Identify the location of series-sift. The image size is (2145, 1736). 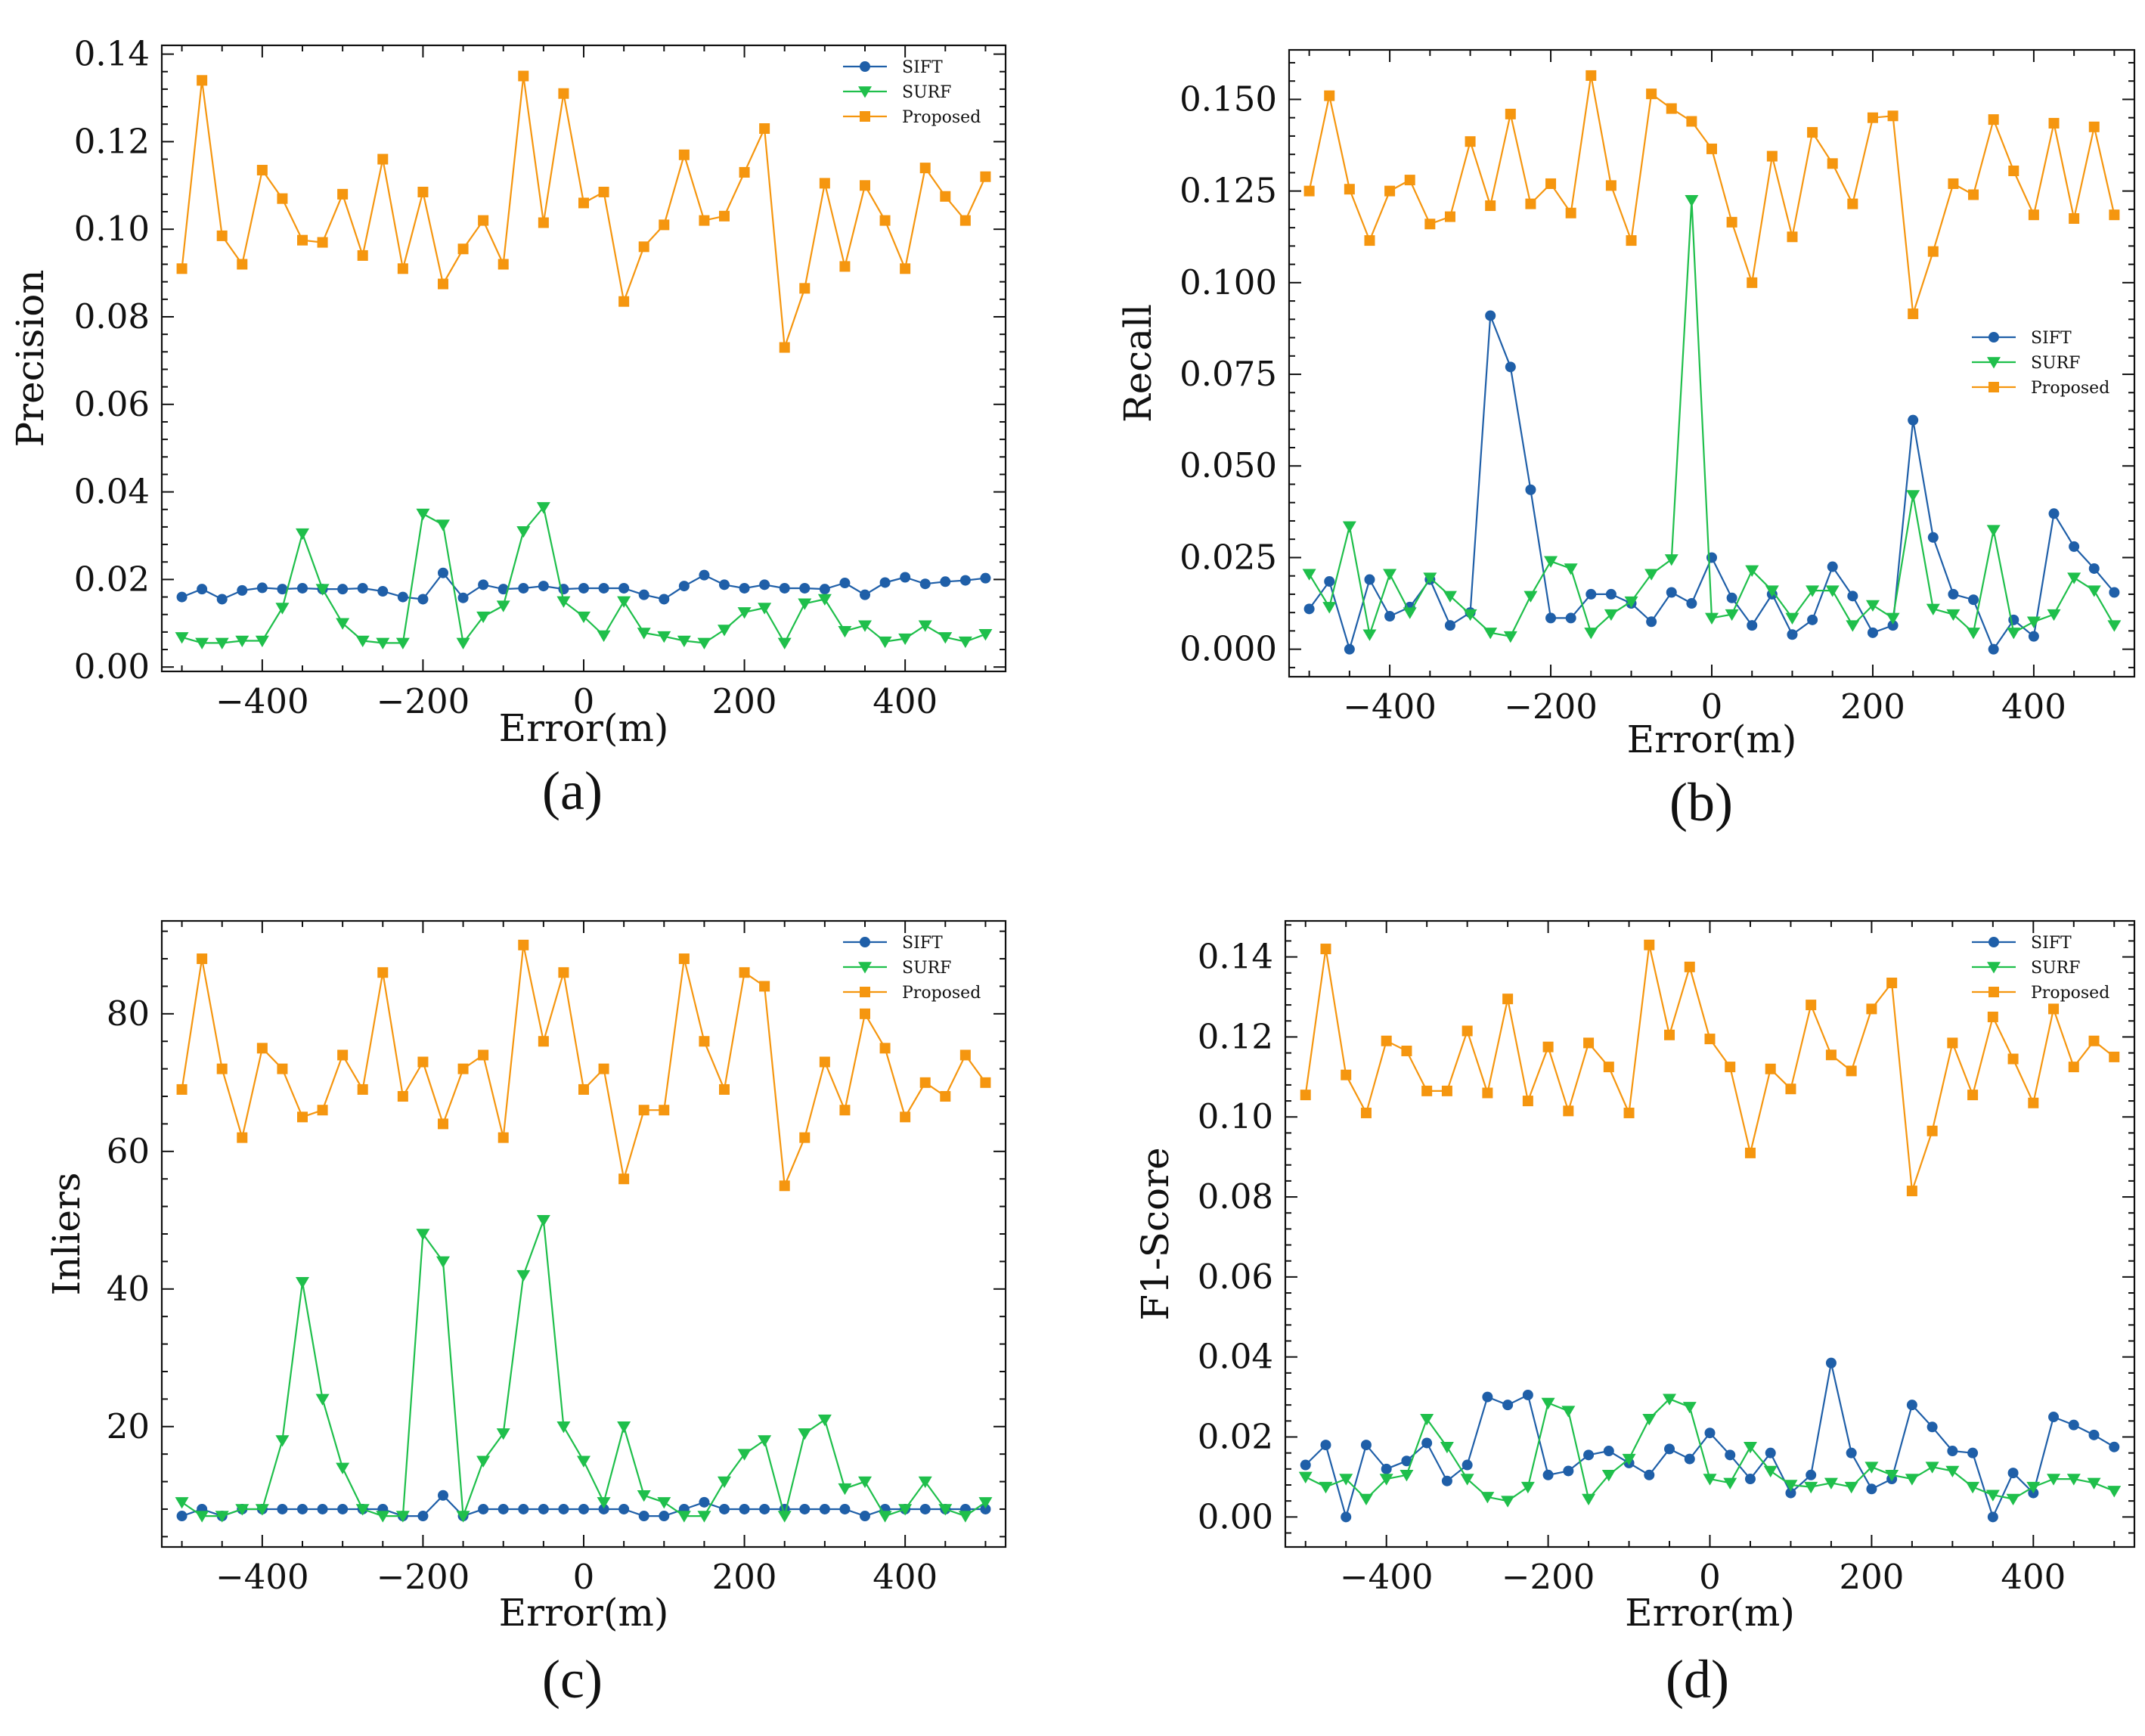
(583, 1506).